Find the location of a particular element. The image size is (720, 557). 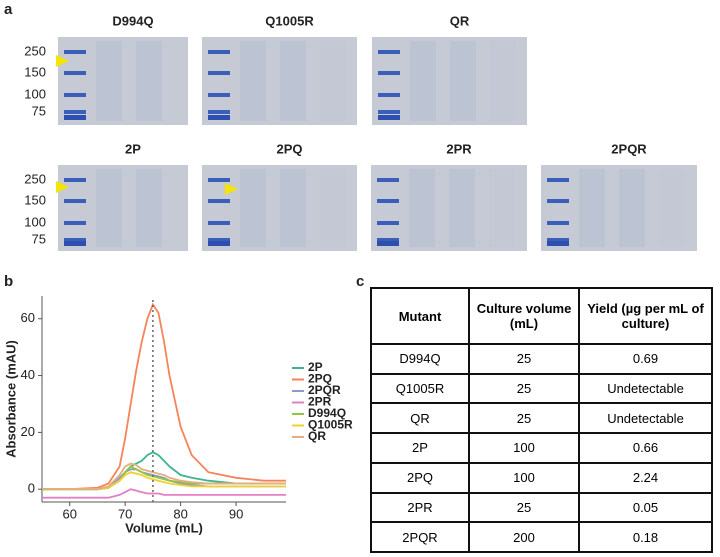

header-cell: Yield (µg per mL of culture) is located at coordinates (645, 316).